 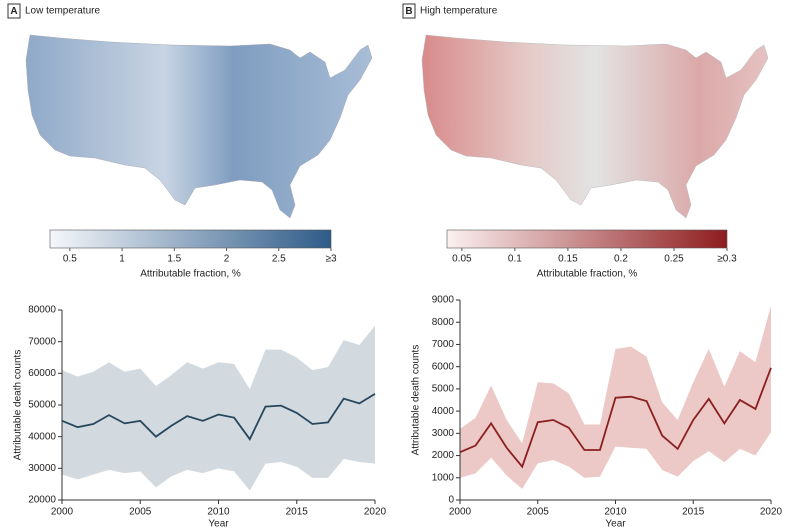 I want to click on x-tick-label: 2, so click(x=227, y=259).